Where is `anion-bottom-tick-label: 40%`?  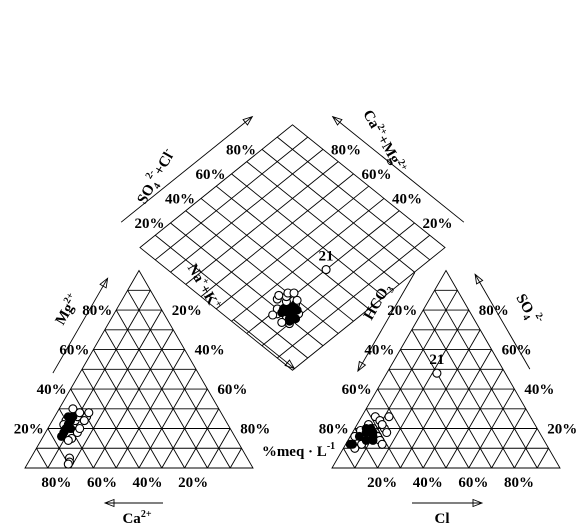
anion-bottom-tick-label: 40% is located at coordinates (428, 483).